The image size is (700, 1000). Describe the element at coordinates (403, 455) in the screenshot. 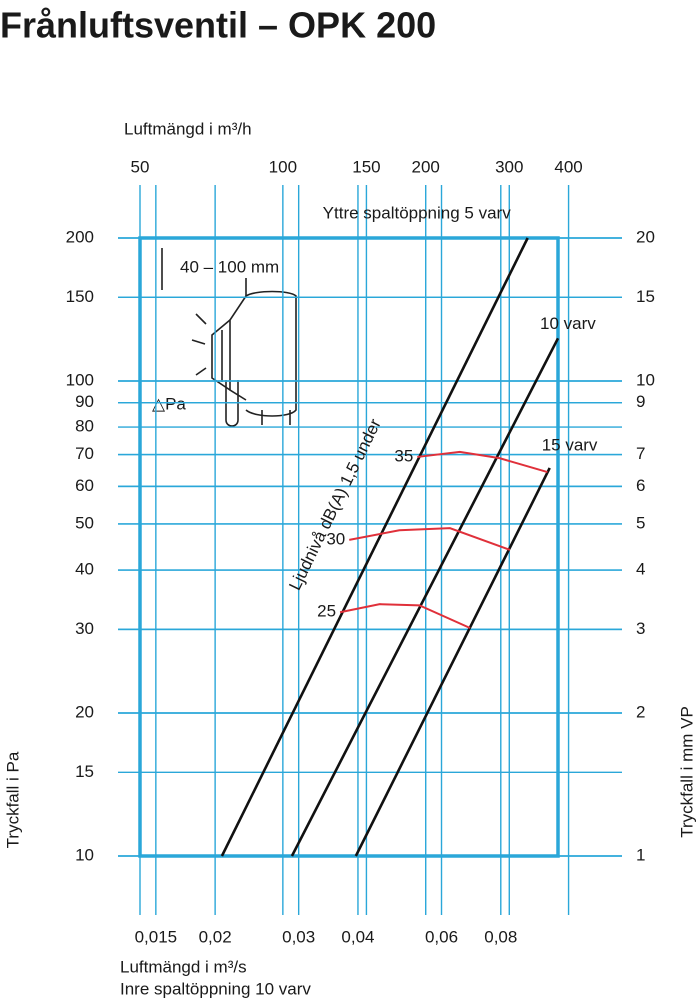

I see `sound-curve-label: 35` at that location.